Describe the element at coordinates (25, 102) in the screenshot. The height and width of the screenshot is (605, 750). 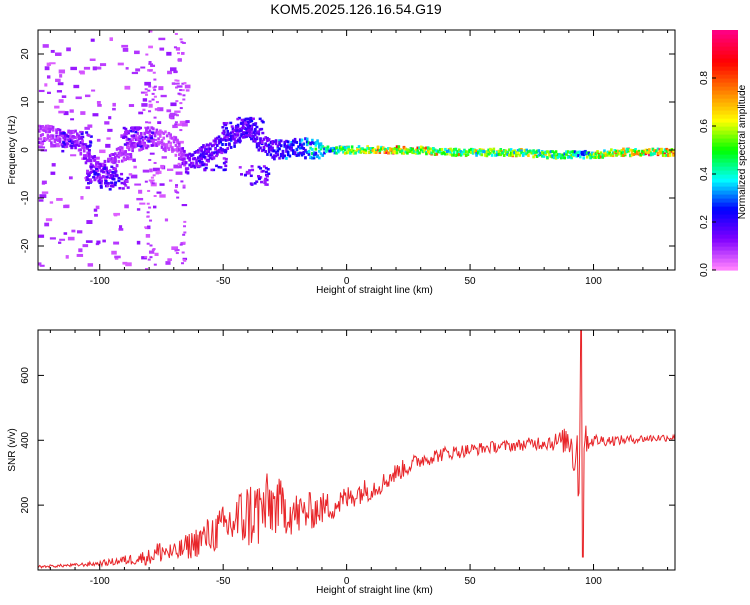
I see `y-tick-label: 10` at that location.